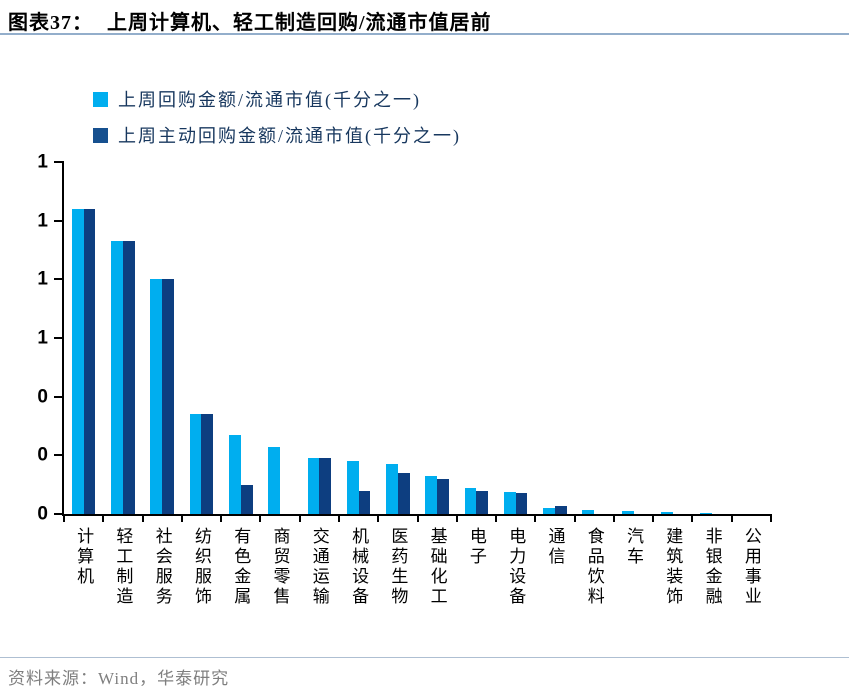  Describe the element at coordinates (119, 678) in the screenshot. I see `source-note: 资料来源：Wind，华泰研究` at that location.